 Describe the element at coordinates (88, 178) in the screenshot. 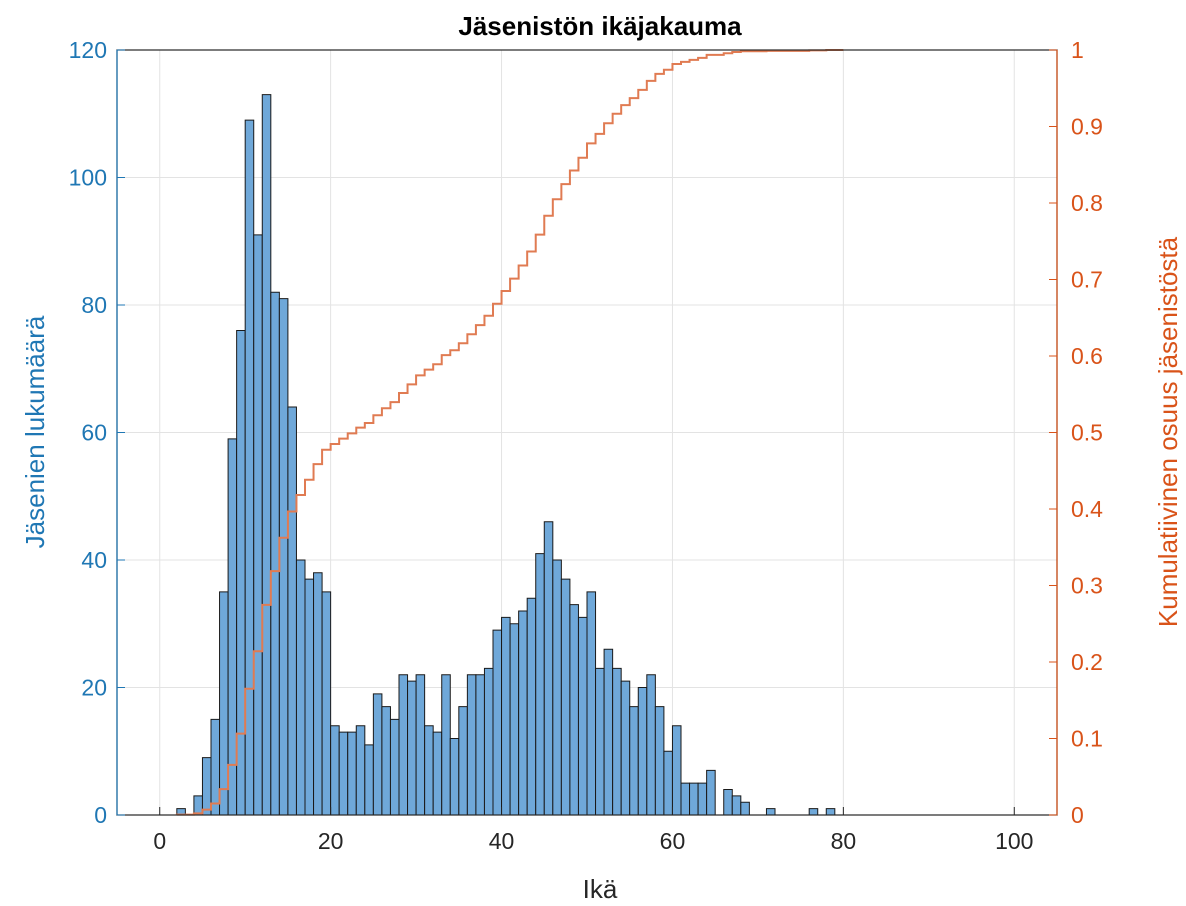

I see `left-tick-label: 100` at that location.